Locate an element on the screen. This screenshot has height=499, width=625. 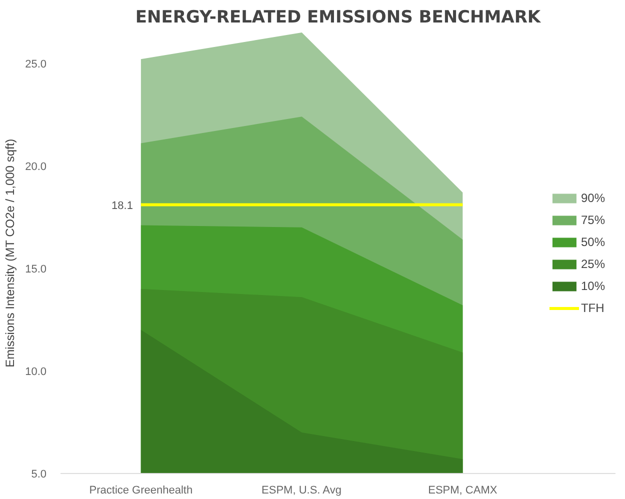
y-tick-label: 25.0 is located at coordinates (36, 64).